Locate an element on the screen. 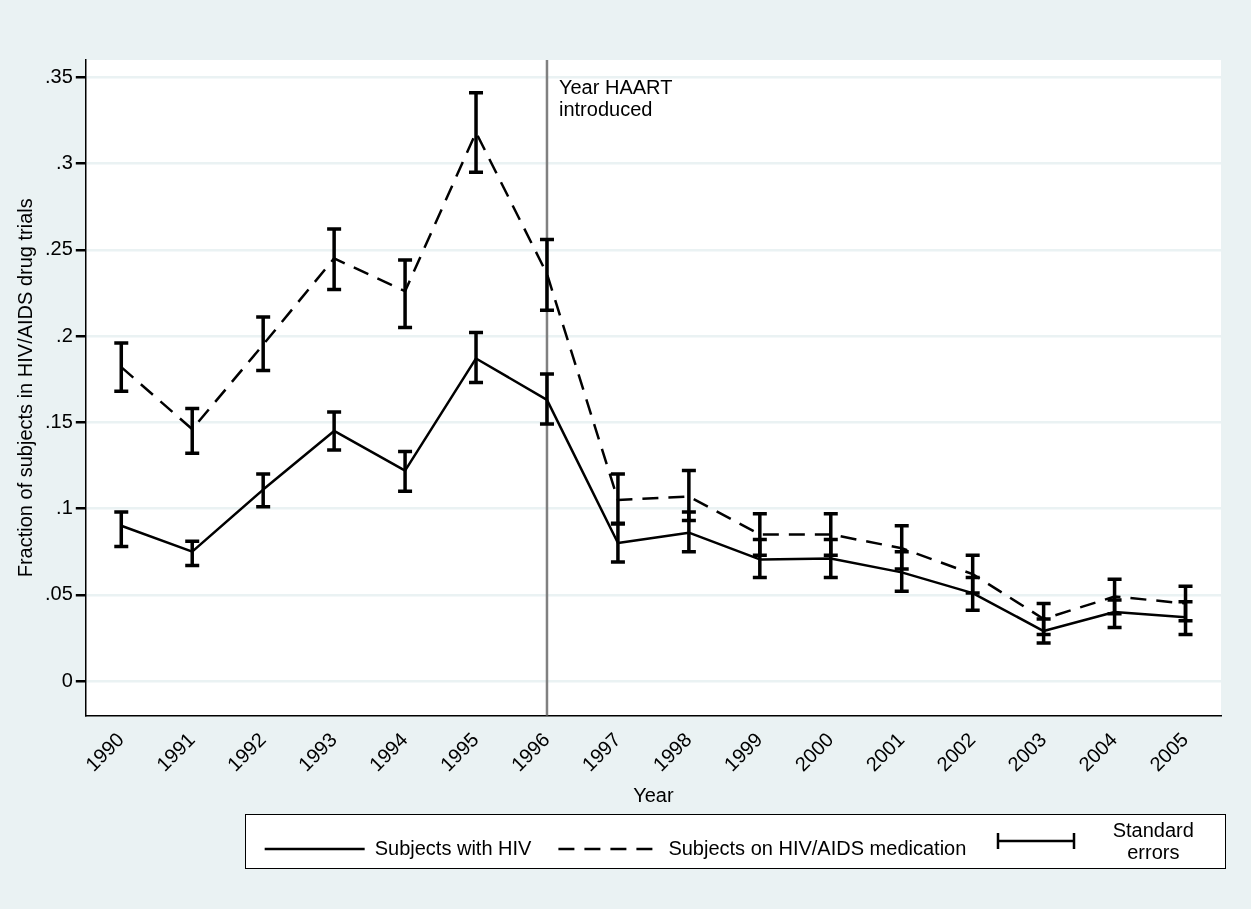  y-tick-label: .25 is located at coordinates (58, 248).